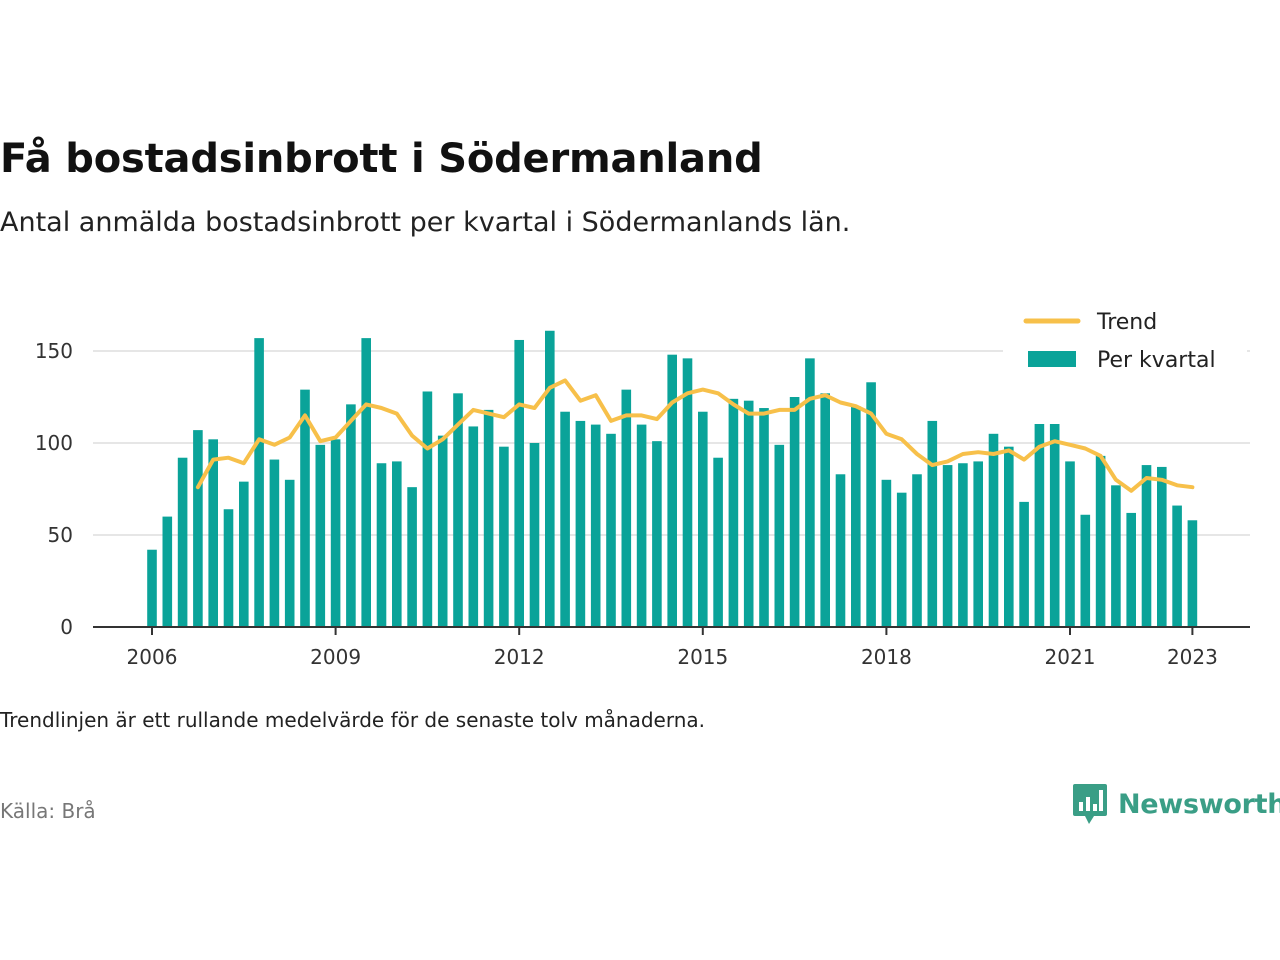  Describe the element at coordinates (152, 657) in the screenshot. I see `x-tick-label: 2006` at that location.